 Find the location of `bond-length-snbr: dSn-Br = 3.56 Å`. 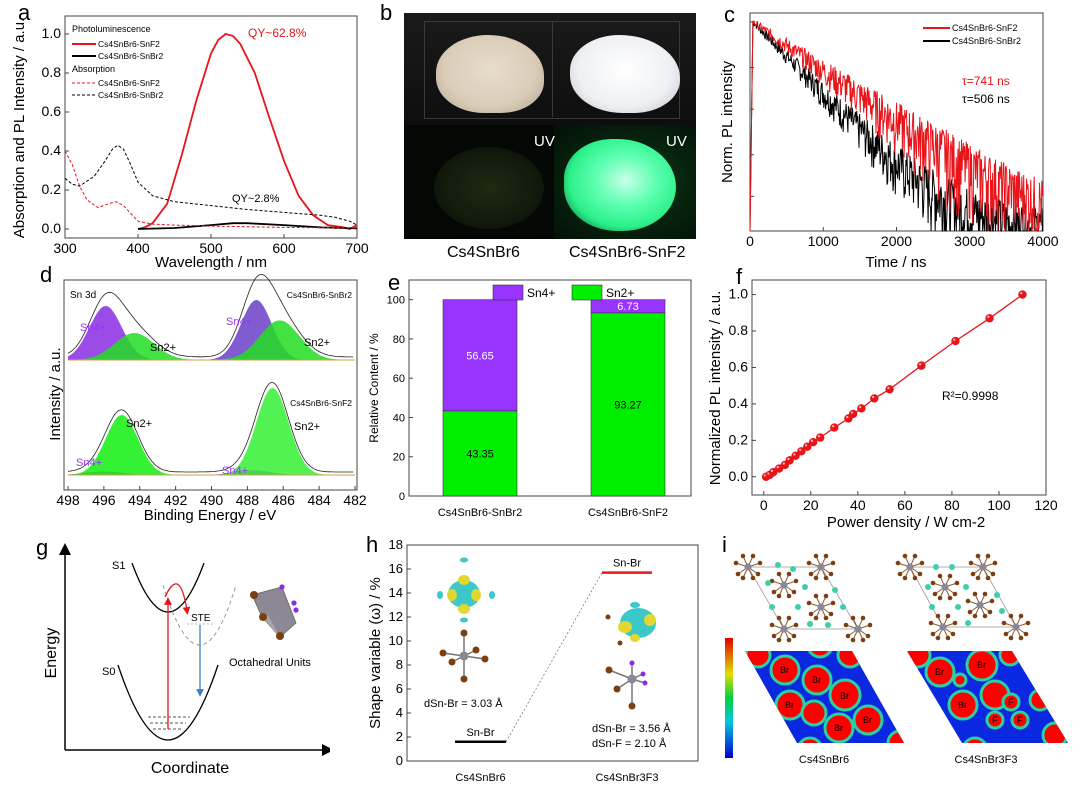

bond-length-snbr: dSn-Br = 3.56 Å is located at coordinates (631, 728).